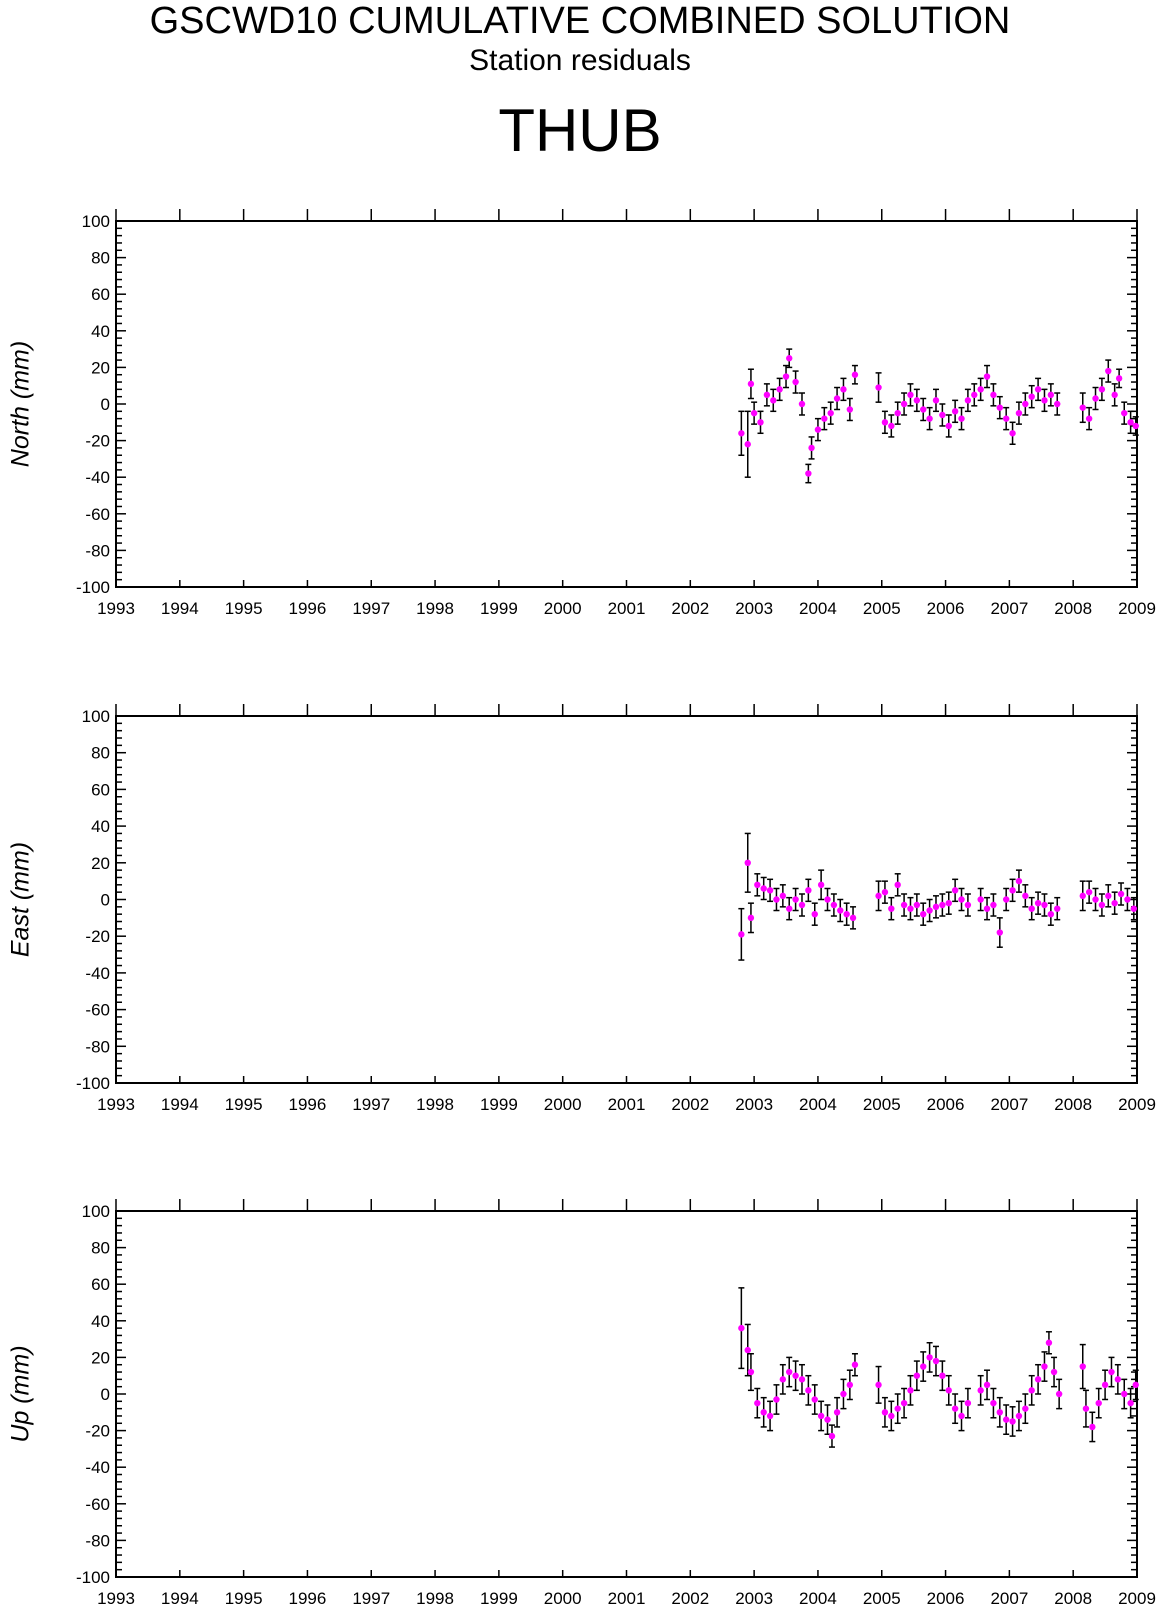  Describe the element at coordinates (1137, 1598) in the screenshot. I see `x-tick-label: 2009` at that location.